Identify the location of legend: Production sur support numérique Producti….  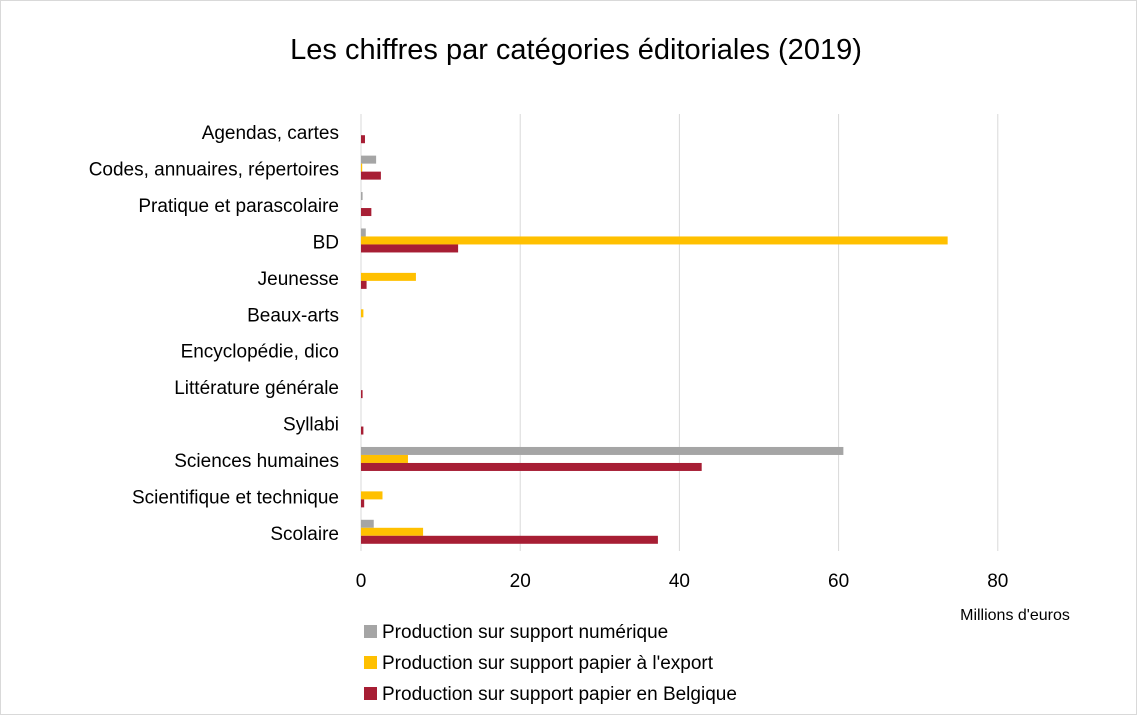
(550, 663).